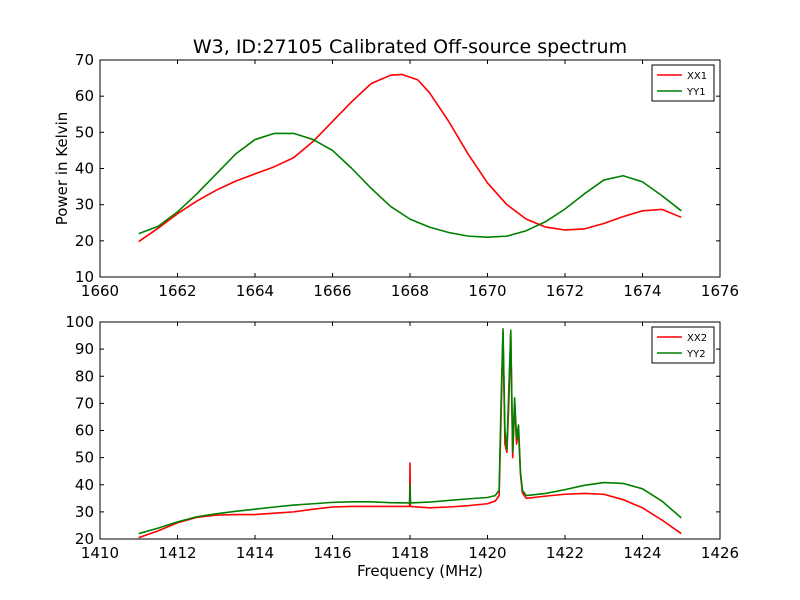 The height and width of the screenshot is (600, 800). I want to click on x-tick-label: 1422, so click(565, 553).